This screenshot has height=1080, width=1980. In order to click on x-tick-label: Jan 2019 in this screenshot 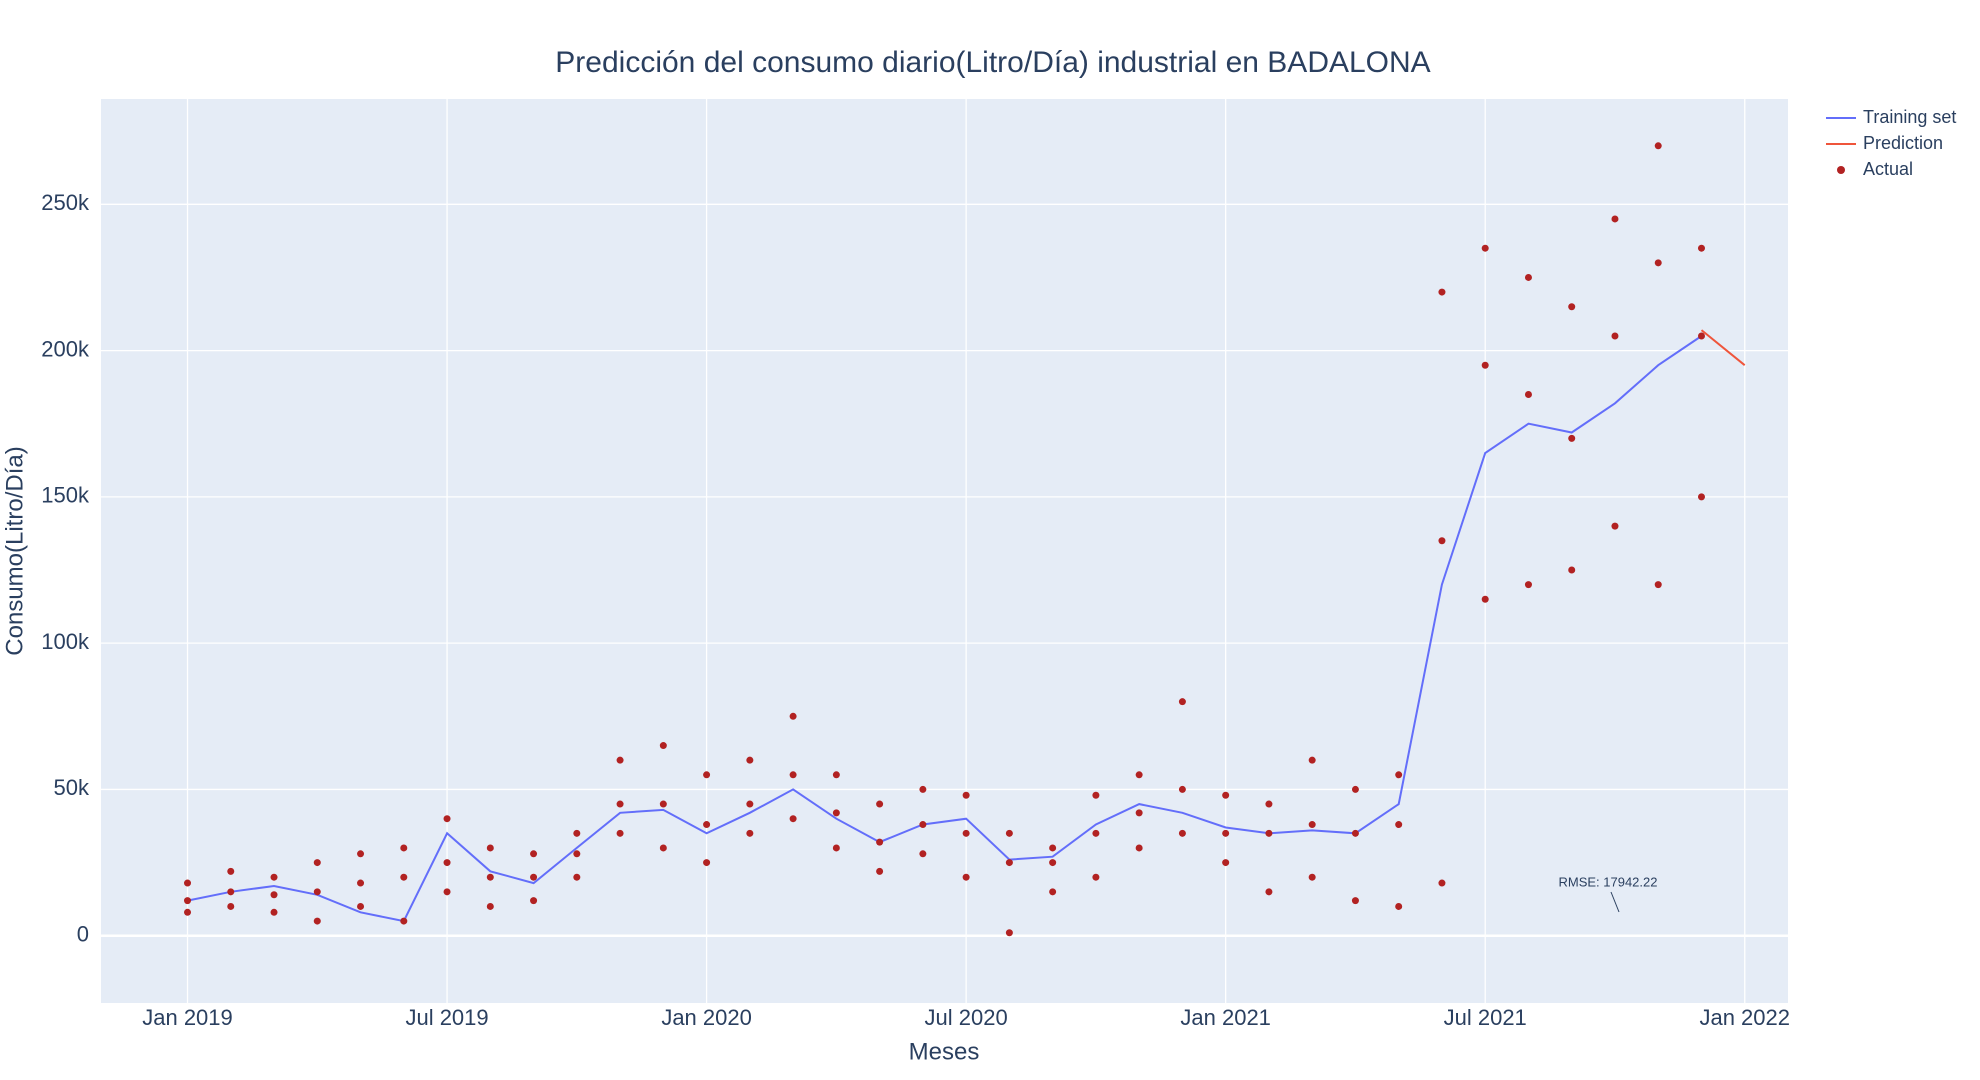, I will do `click(187, 1017)`.